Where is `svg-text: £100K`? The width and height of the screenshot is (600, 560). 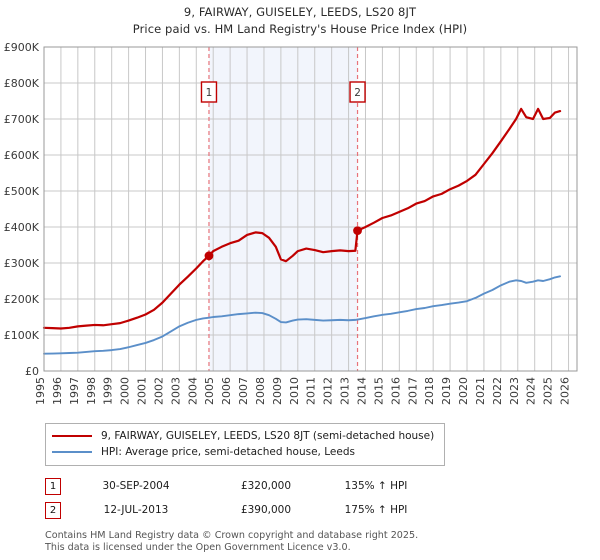
svg-text: £100K is located at coordinates (22, 335).